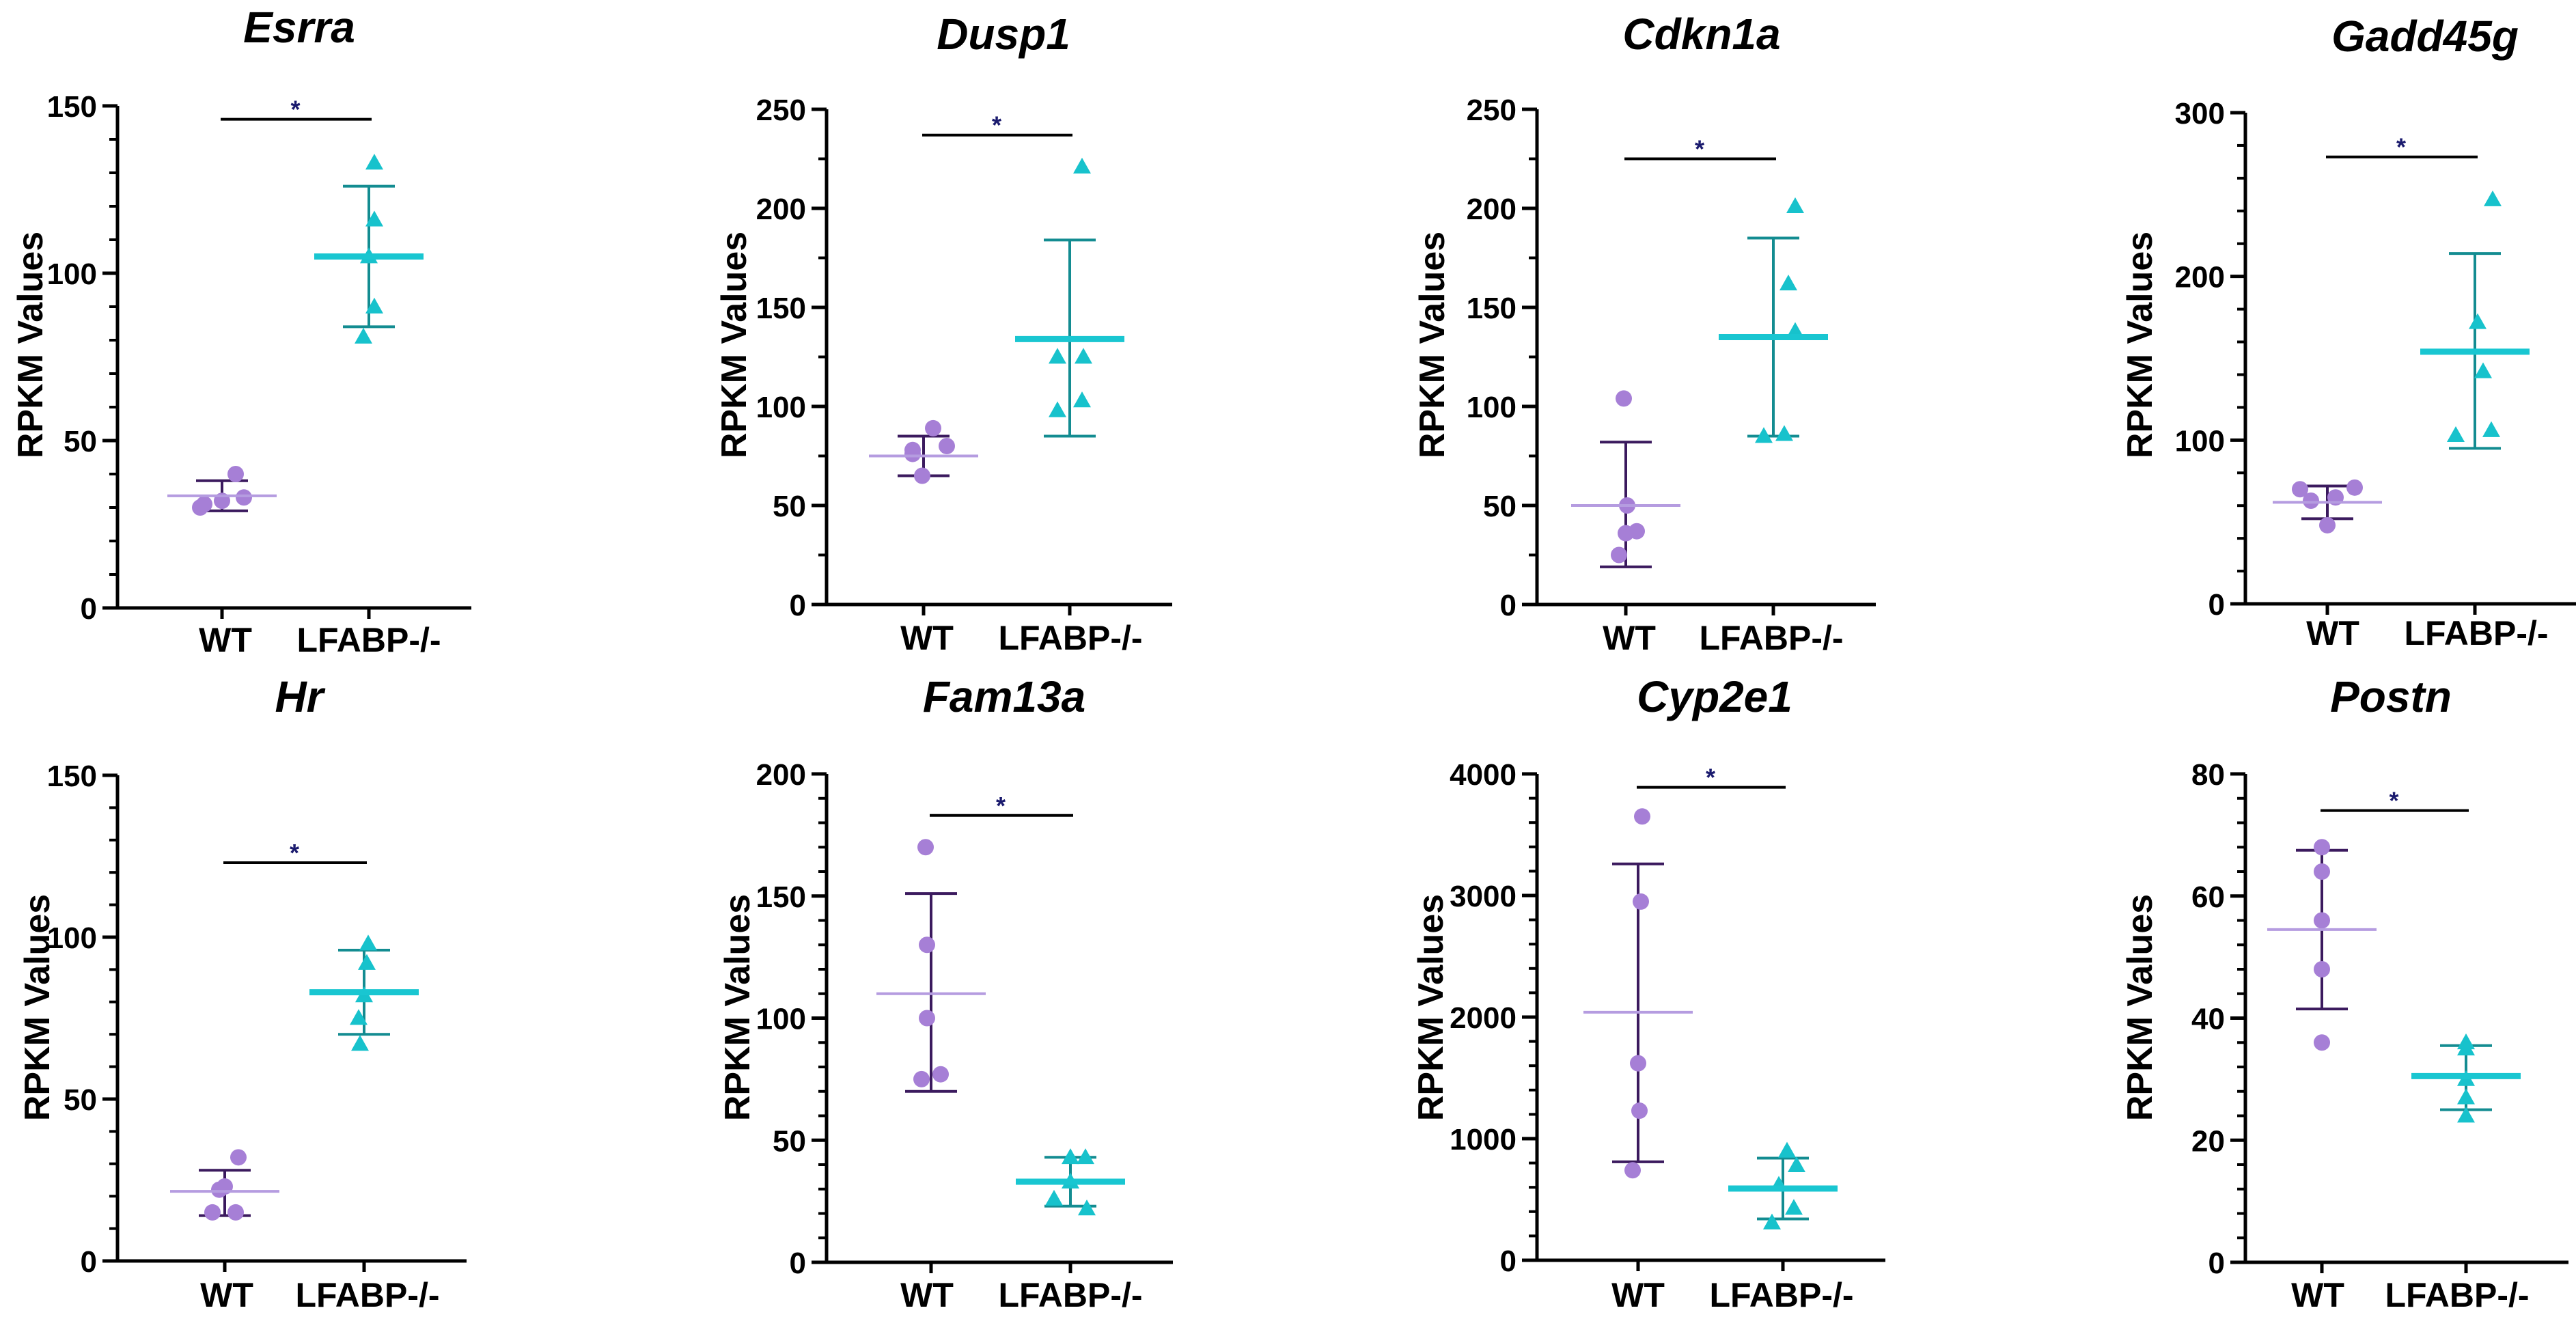  What do you see at coordinates (2208, 775) in the screenshot?
I see `y-tick-label: 80` at bounding box center [2208, 775].